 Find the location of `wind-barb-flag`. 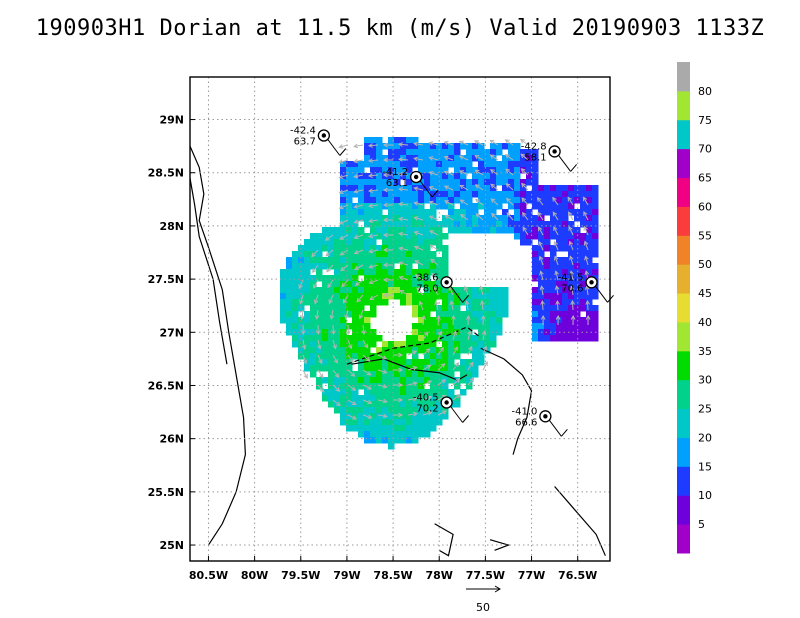

wind-barb-flag is located at coordinates (465, 419).